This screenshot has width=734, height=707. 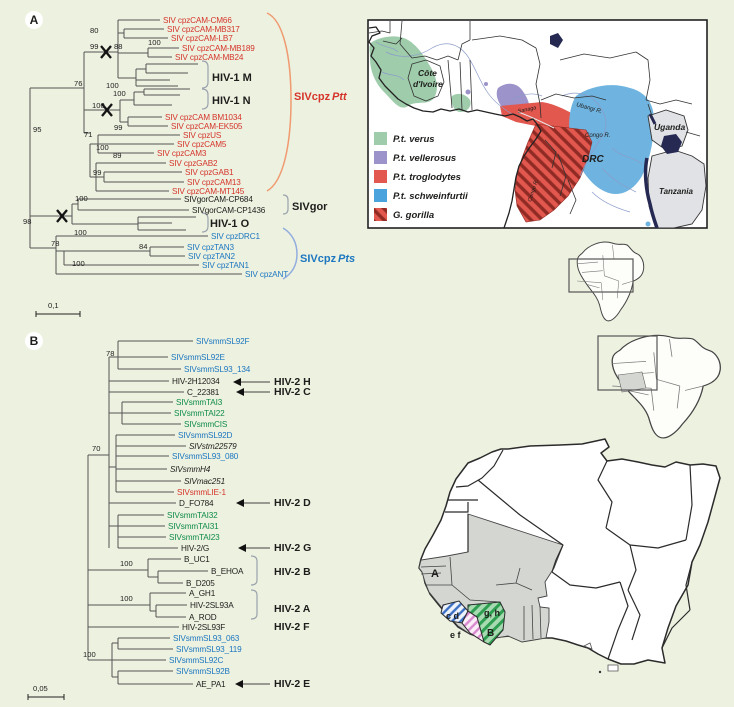 I want to click on panel-a-badge-circle, so click(x=34, y=20).